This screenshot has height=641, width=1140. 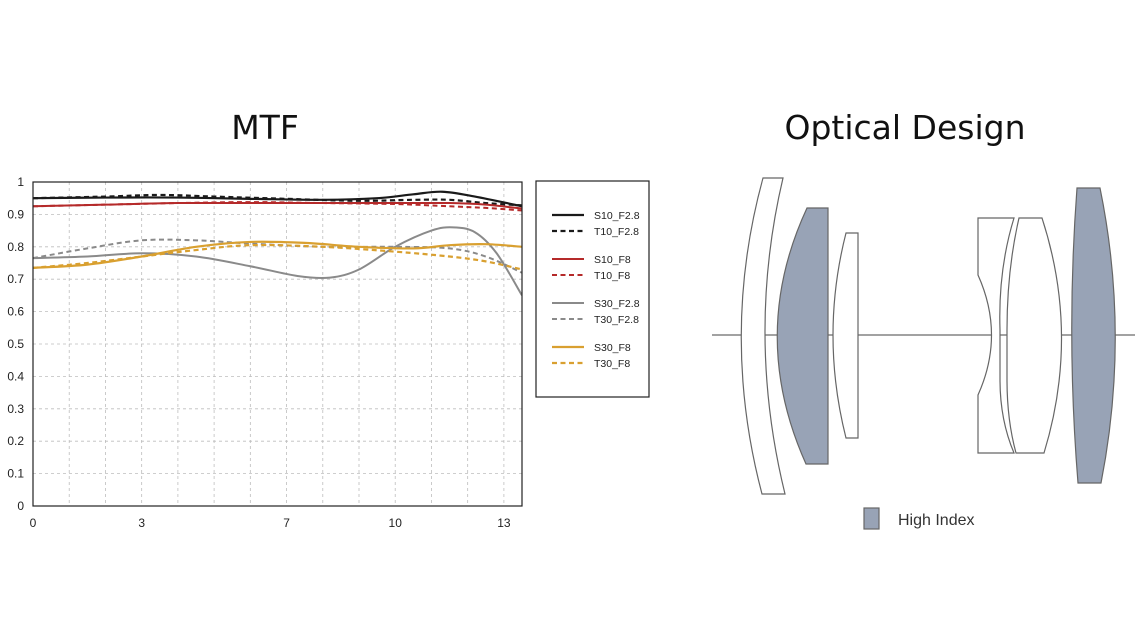 I want to click on legend-label: T10_F2.8, so click(x=616, y=232).